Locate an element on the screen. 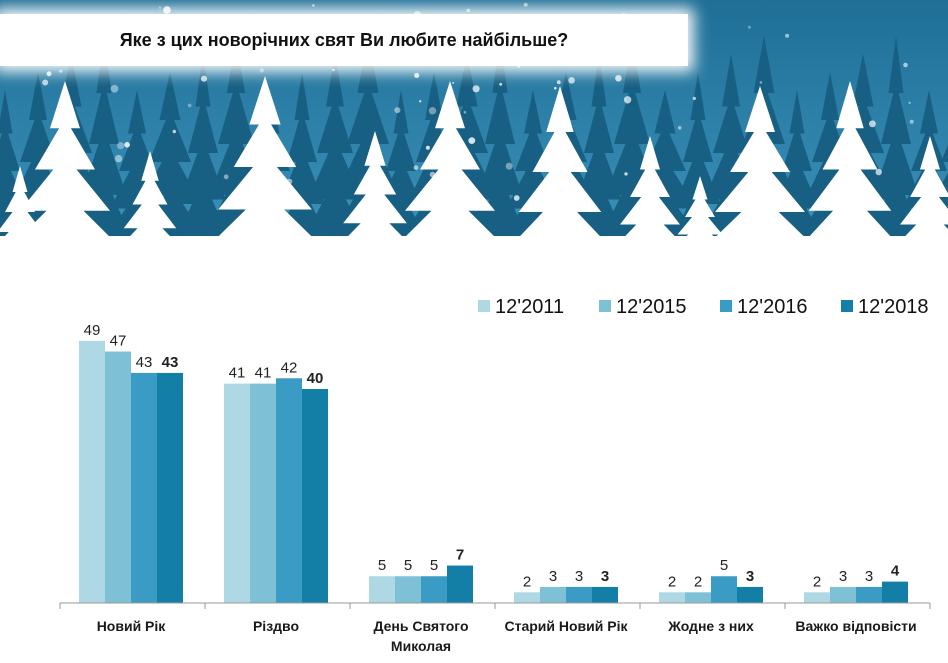 The image size is (948, 663). category-label: День Святого is located at coordinates (420, 626).